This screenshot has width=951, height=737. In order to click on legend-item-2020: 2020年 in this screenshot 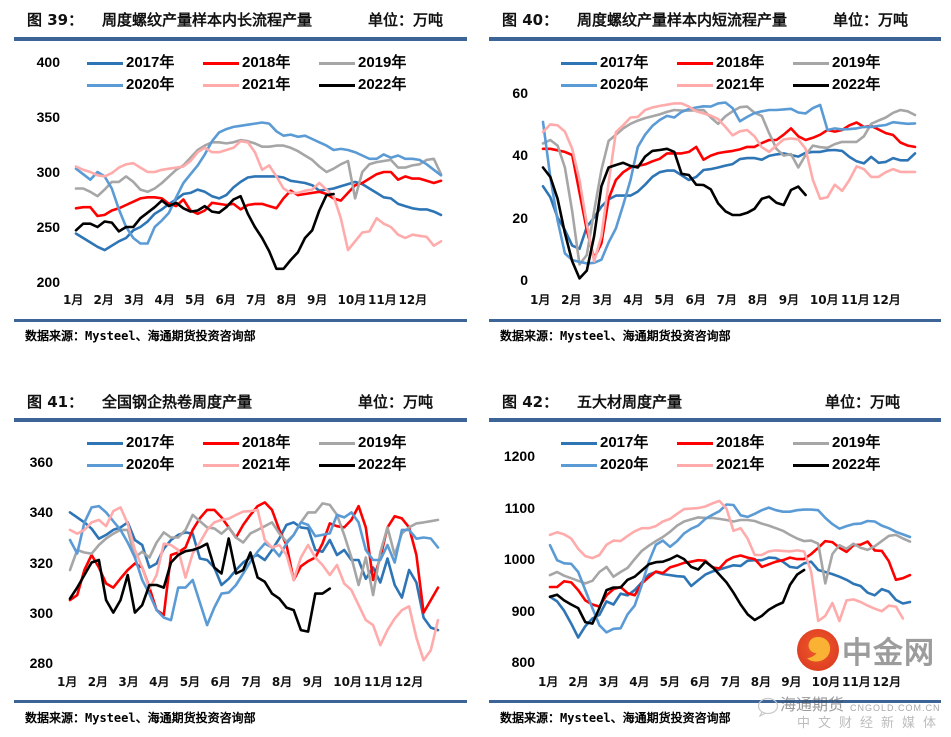, I will do `click(145, 465)`.